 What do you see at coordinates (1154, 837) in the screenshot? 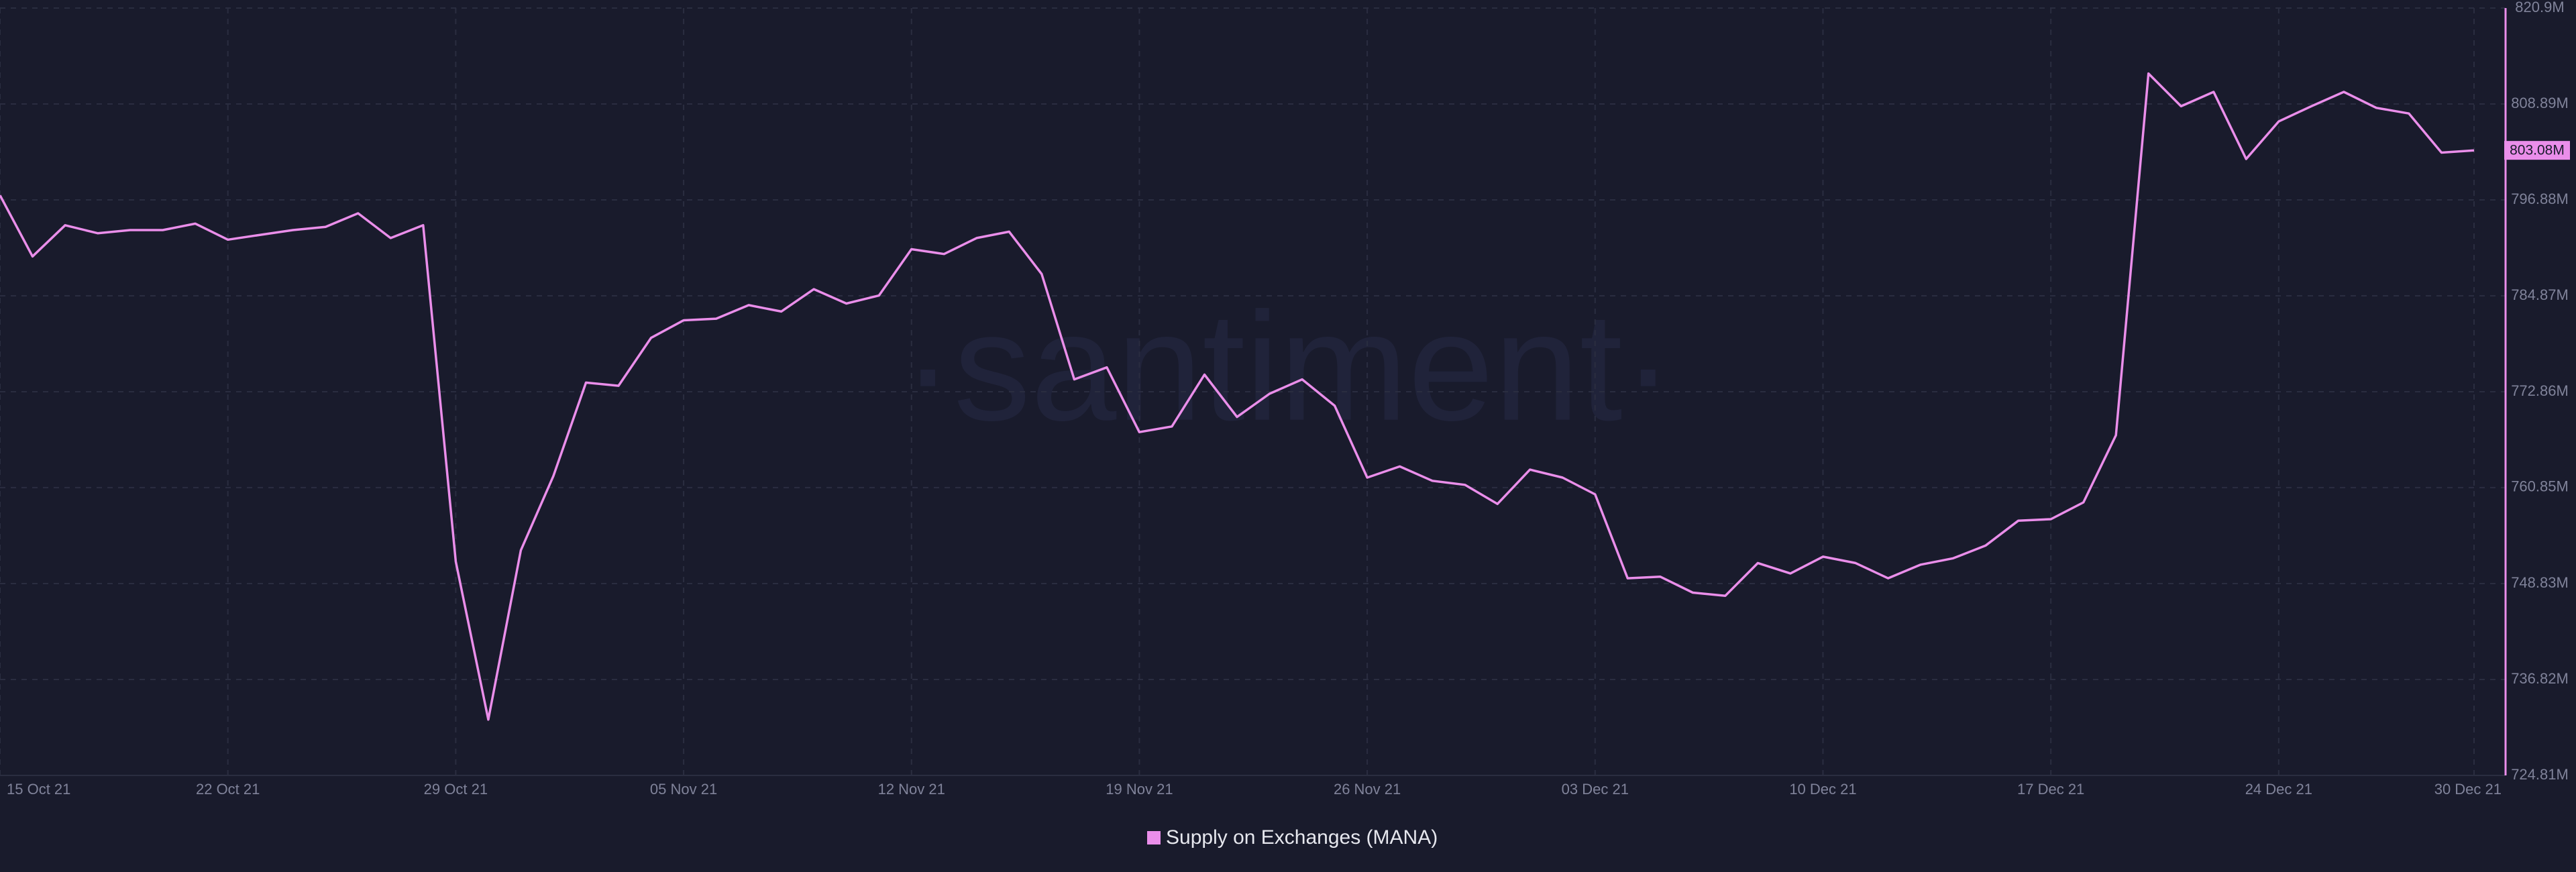
I see `legend-swatch` at bounding box center [1154, 837].